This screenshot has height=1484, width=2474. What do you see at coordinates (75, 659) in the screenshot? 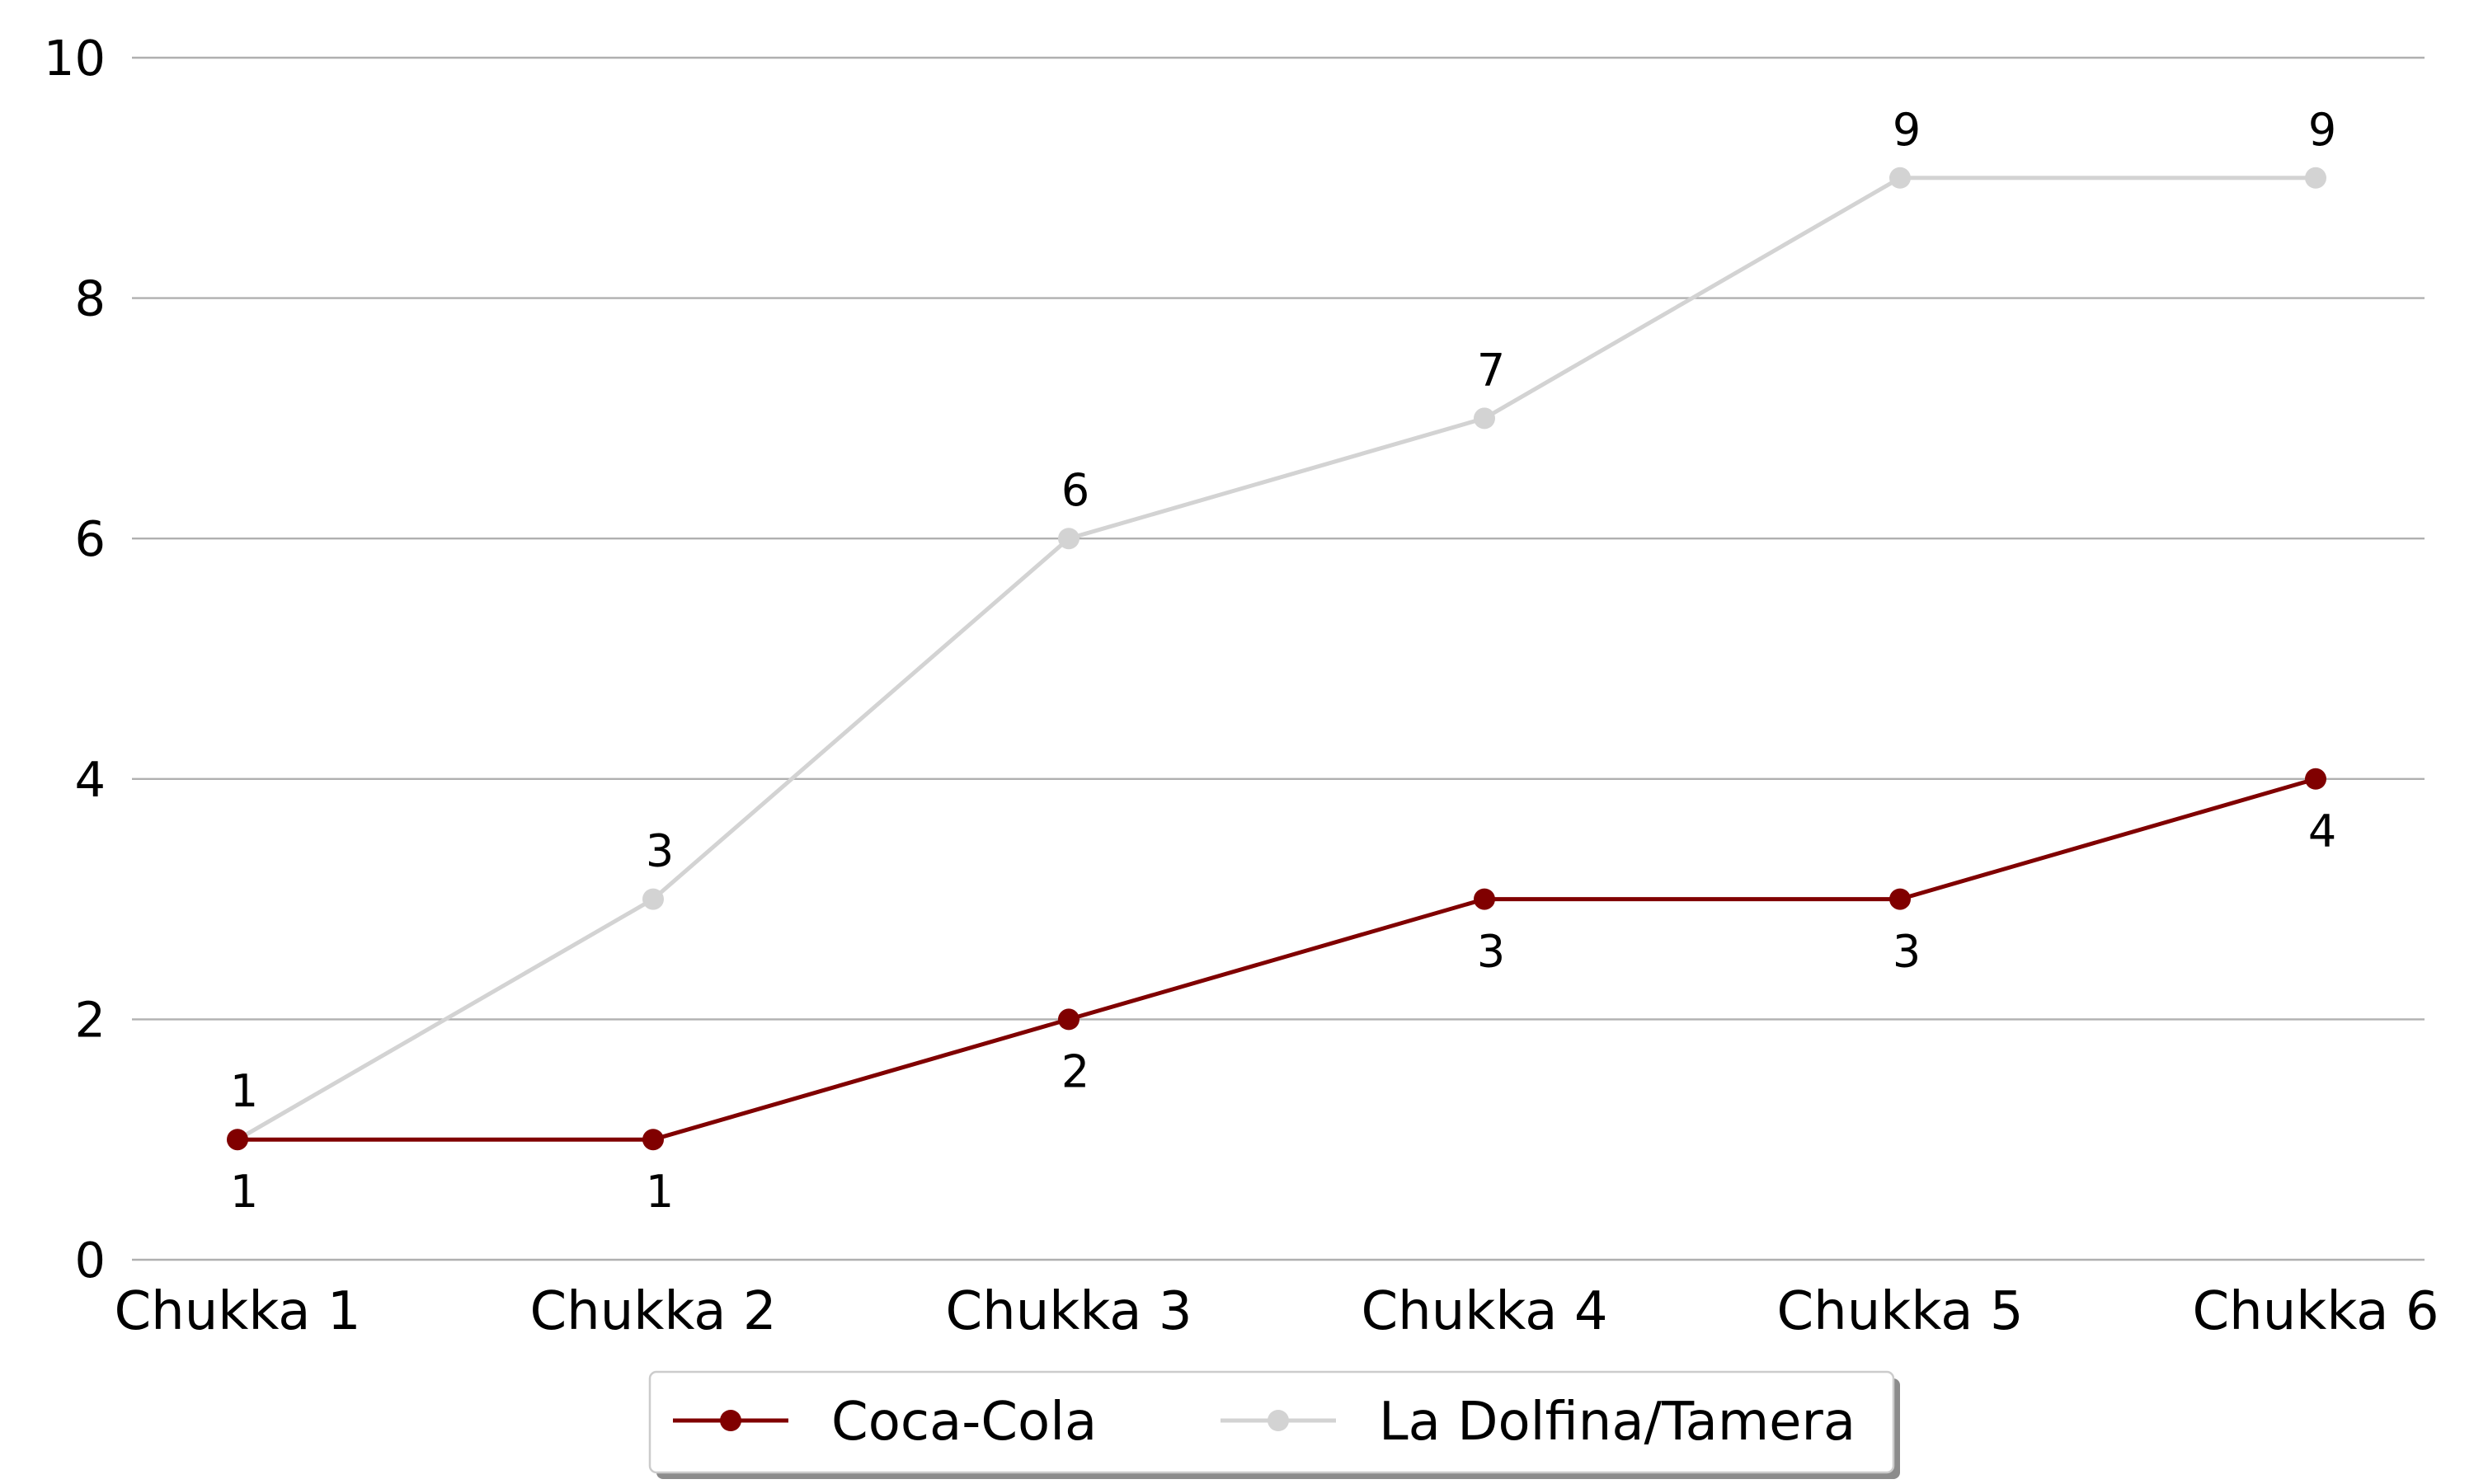
I see `y-axis-ticks: 0 2 4 6 8 10` at bounding box center [75, 659].